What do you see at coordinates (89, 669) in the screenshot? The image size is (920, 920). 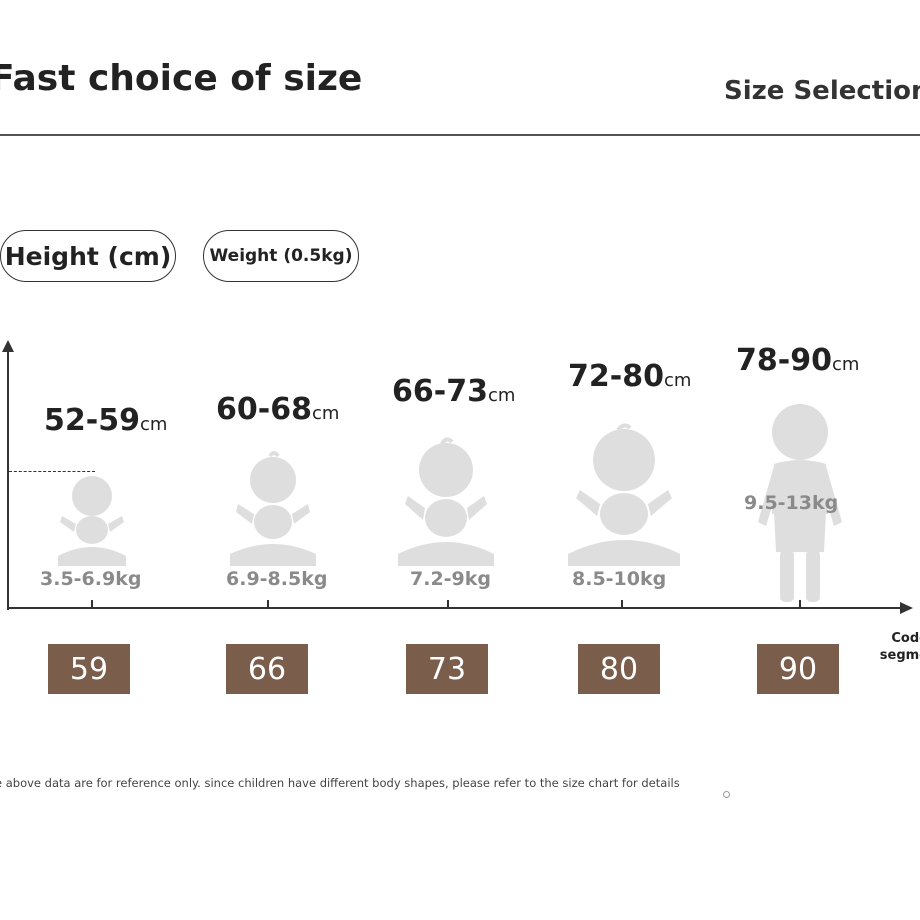 I see `size-code-badge: 59` at bounding box center [89, 669].